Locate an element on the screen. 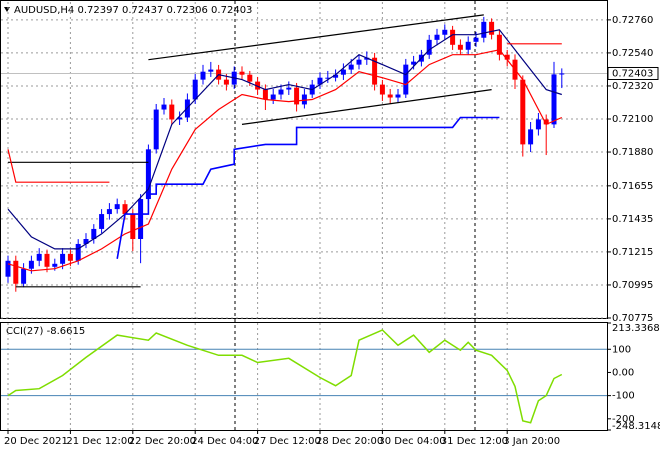  y-tick-label: 0.71215 is located at coordinates (632, 252).